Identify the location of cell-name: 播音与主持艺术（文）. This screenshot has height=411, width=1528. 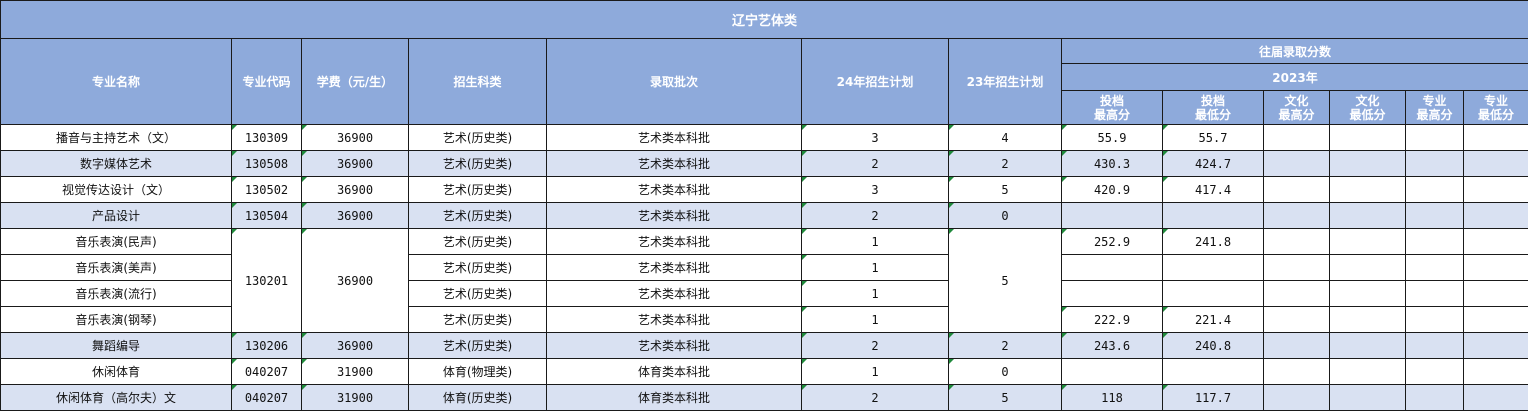
(116, 138).